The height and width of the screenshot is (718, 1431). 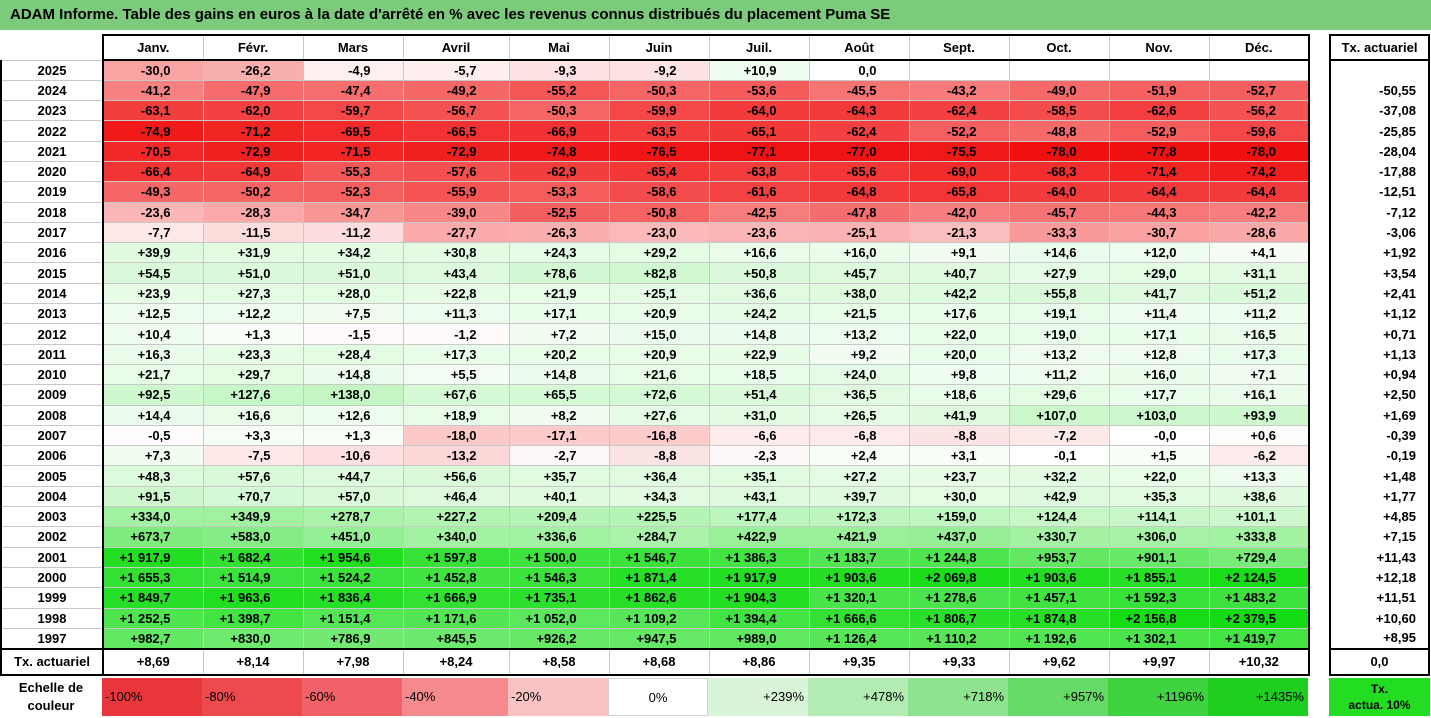 I want to click on rate-row: +1,69, so click(x=1379, y=415).